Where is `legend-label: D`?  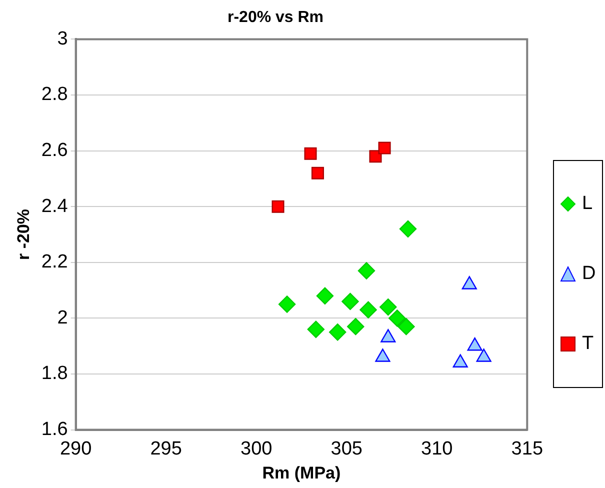
legend-label: D is located at coordinates (589, 274).